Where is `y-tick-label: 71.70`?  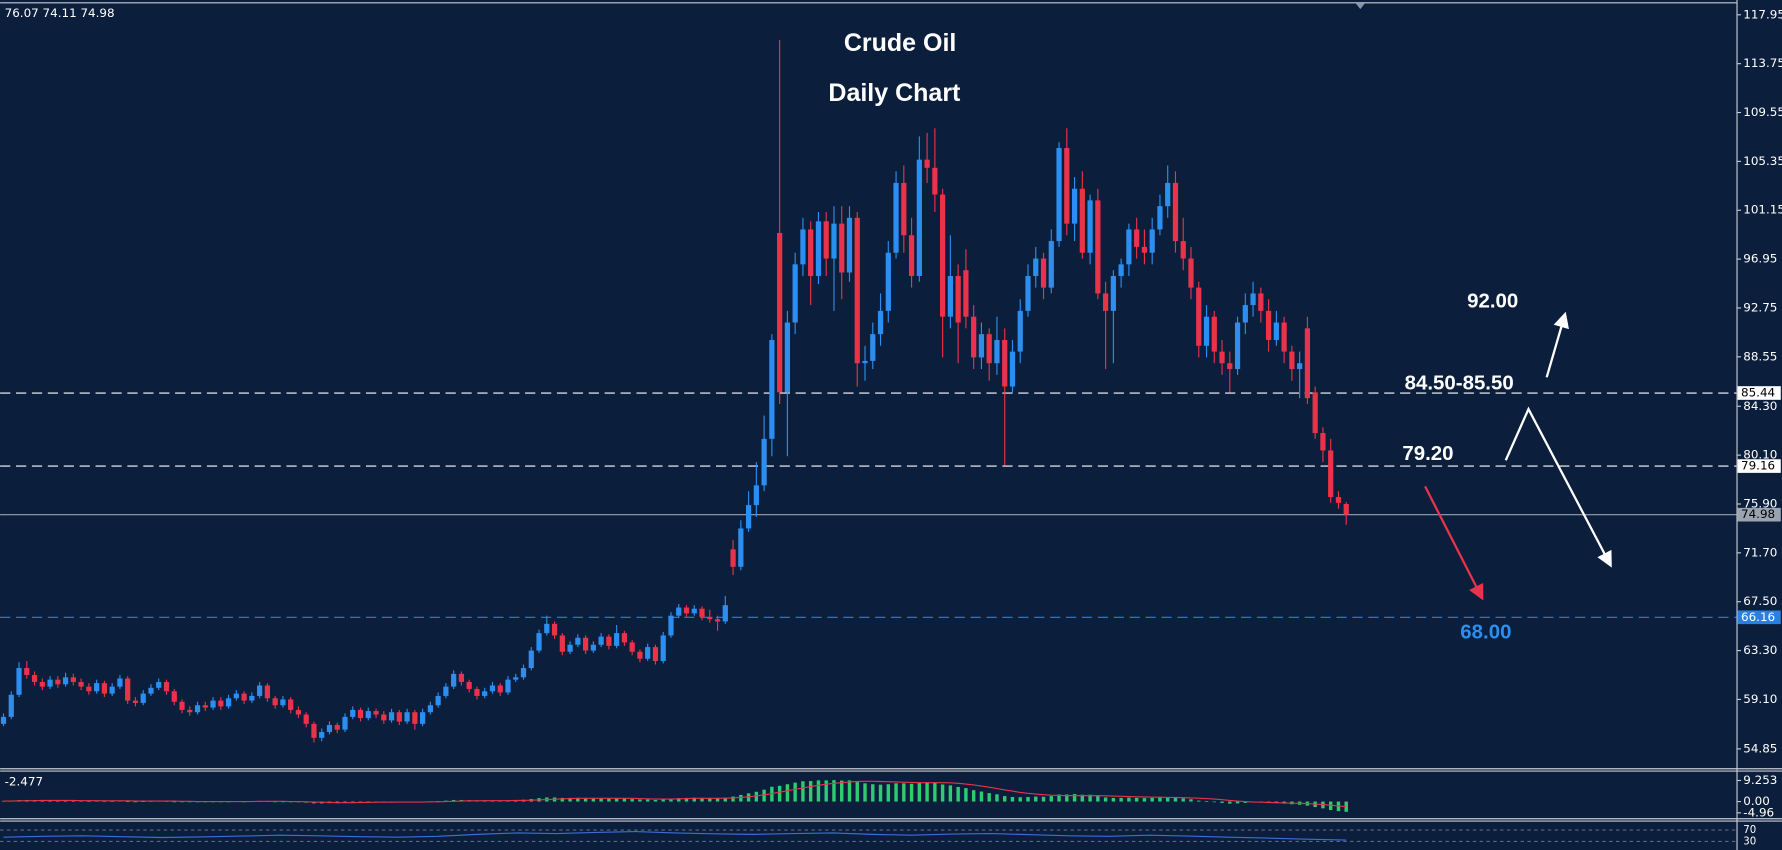
y-tick-label: 71.70 is located at coordinates (1760, 552).